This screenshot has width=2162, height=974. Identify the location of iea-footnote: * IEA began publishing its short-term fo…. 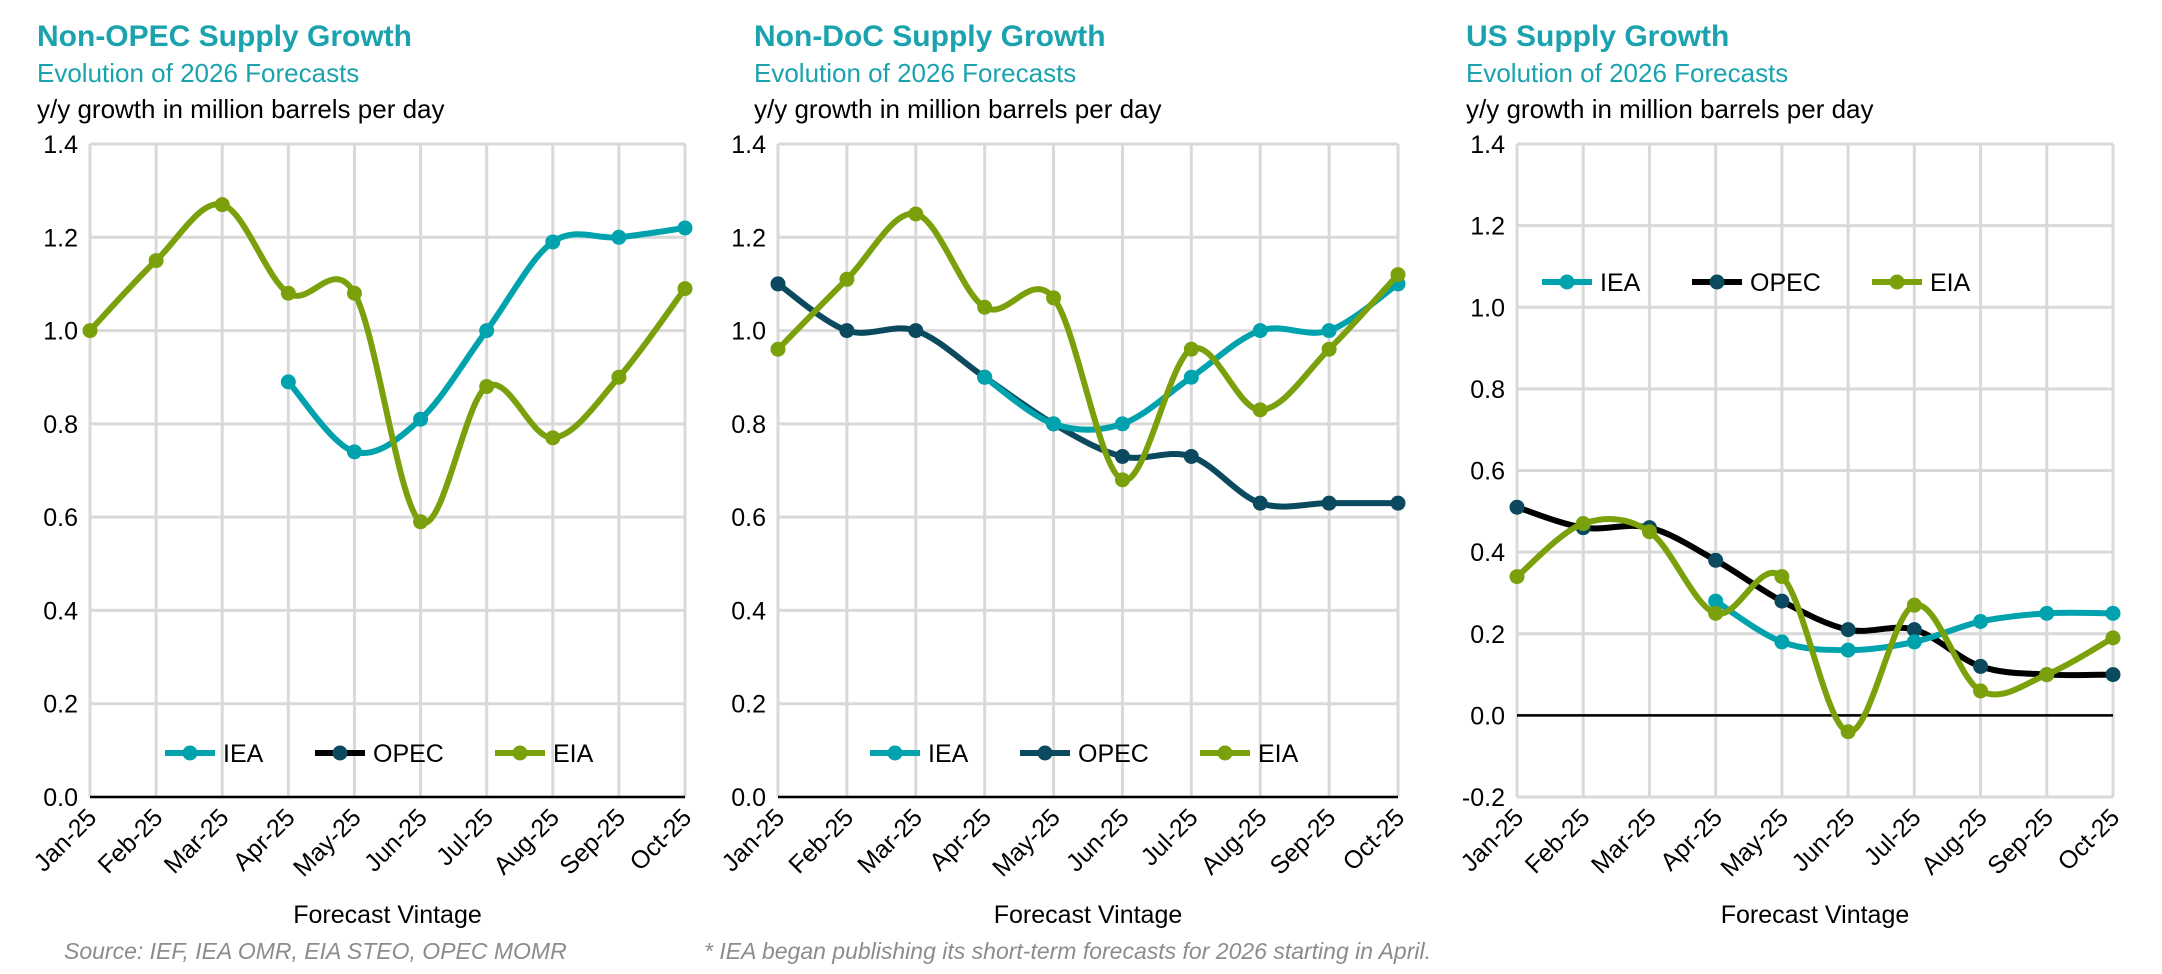
(1067, 951).